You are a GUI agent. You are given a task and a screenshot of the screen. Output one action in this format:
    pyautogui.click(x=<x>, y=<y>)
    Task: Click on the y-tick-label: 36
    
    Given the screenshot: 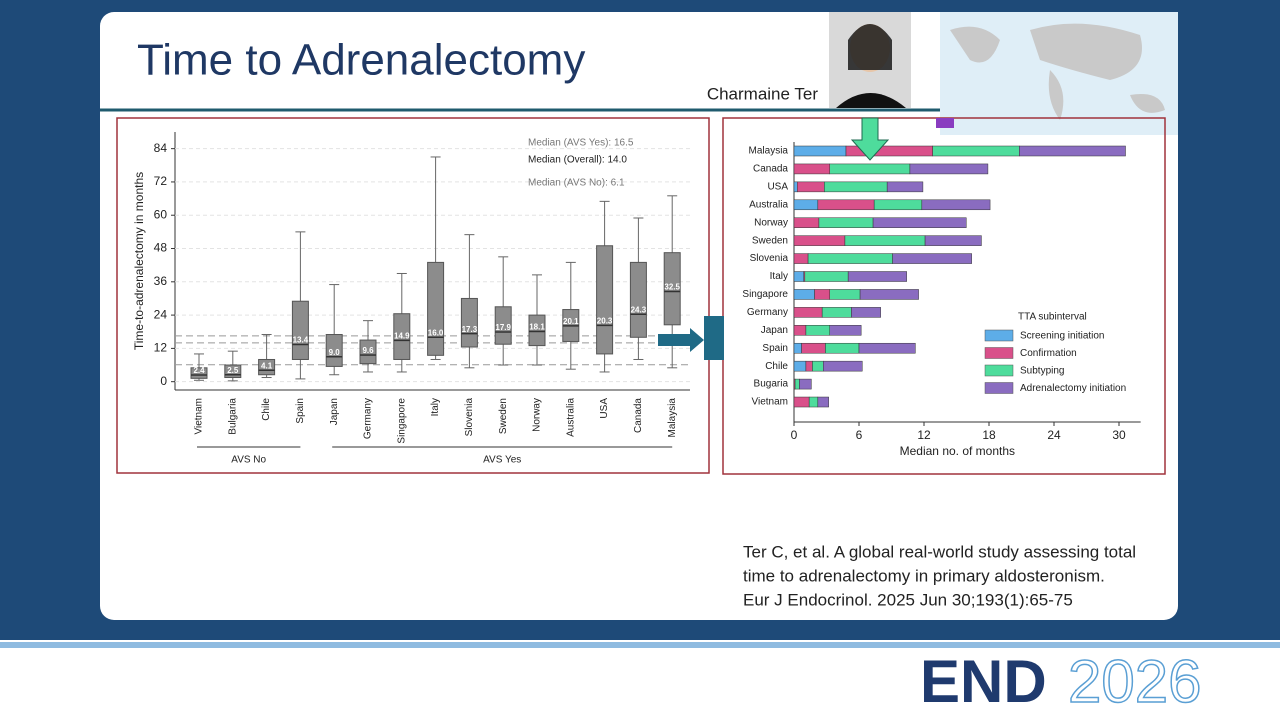 What is the action you would take?
    pyautogui.click(x=161, y=281)
    